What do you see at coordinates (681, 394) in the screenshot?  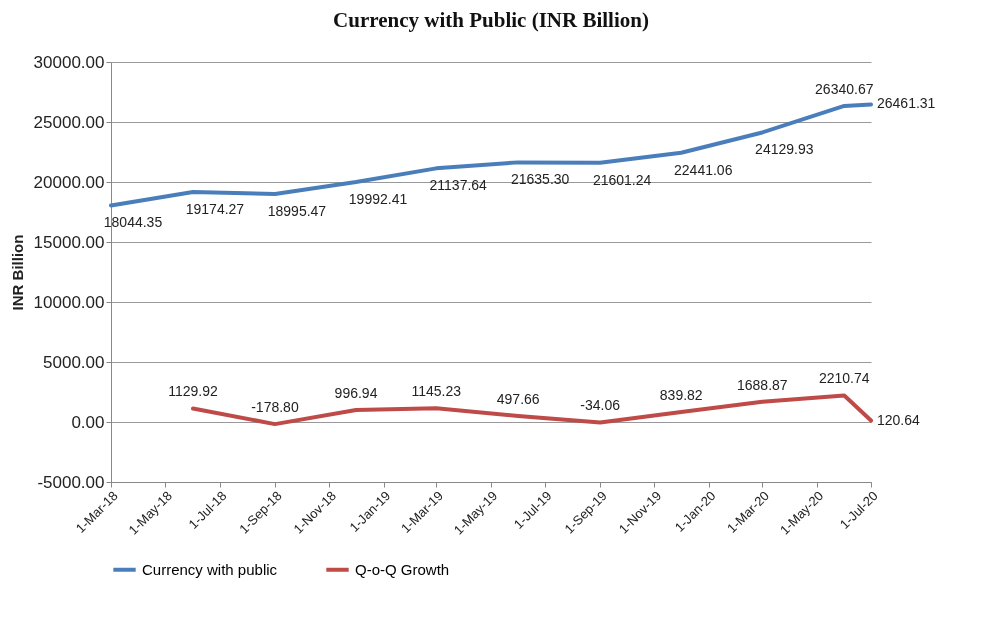 I see `data-label: 839.82` at bounding box center [681, 394].